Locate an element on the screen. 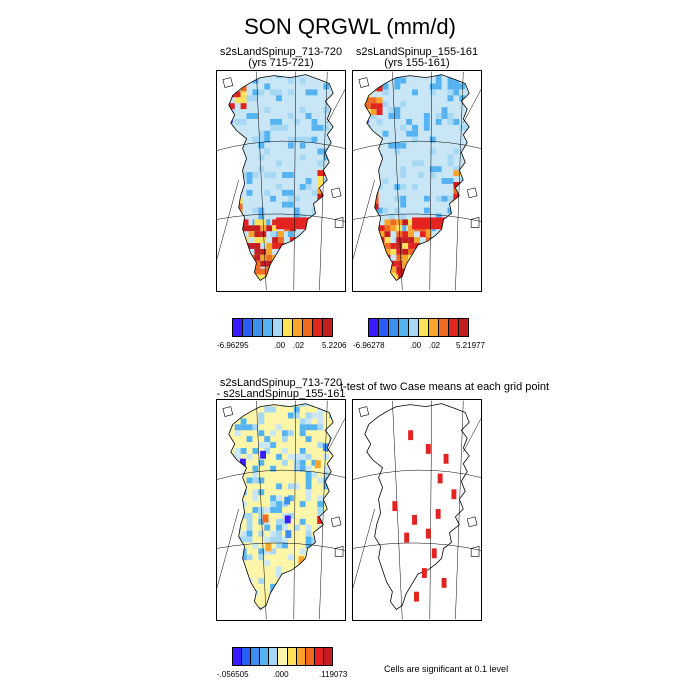 This screenshot has height=700, width=700. colorbar-2-label-min: -6.96278 is located at coordinates (369, 345).